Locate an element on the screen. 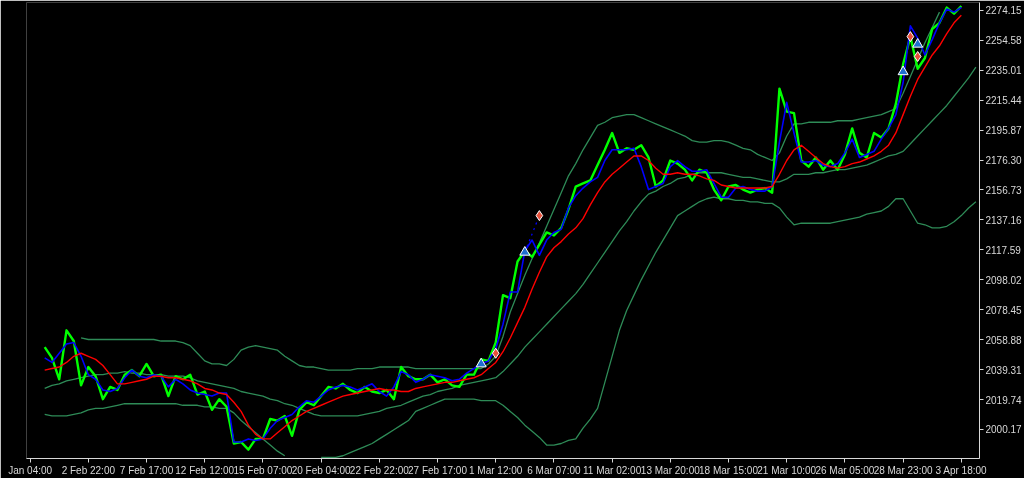 This screenshot has width=1024, height=478. y-tick-label: 2137.16 is located at coordinates (1004, 220).